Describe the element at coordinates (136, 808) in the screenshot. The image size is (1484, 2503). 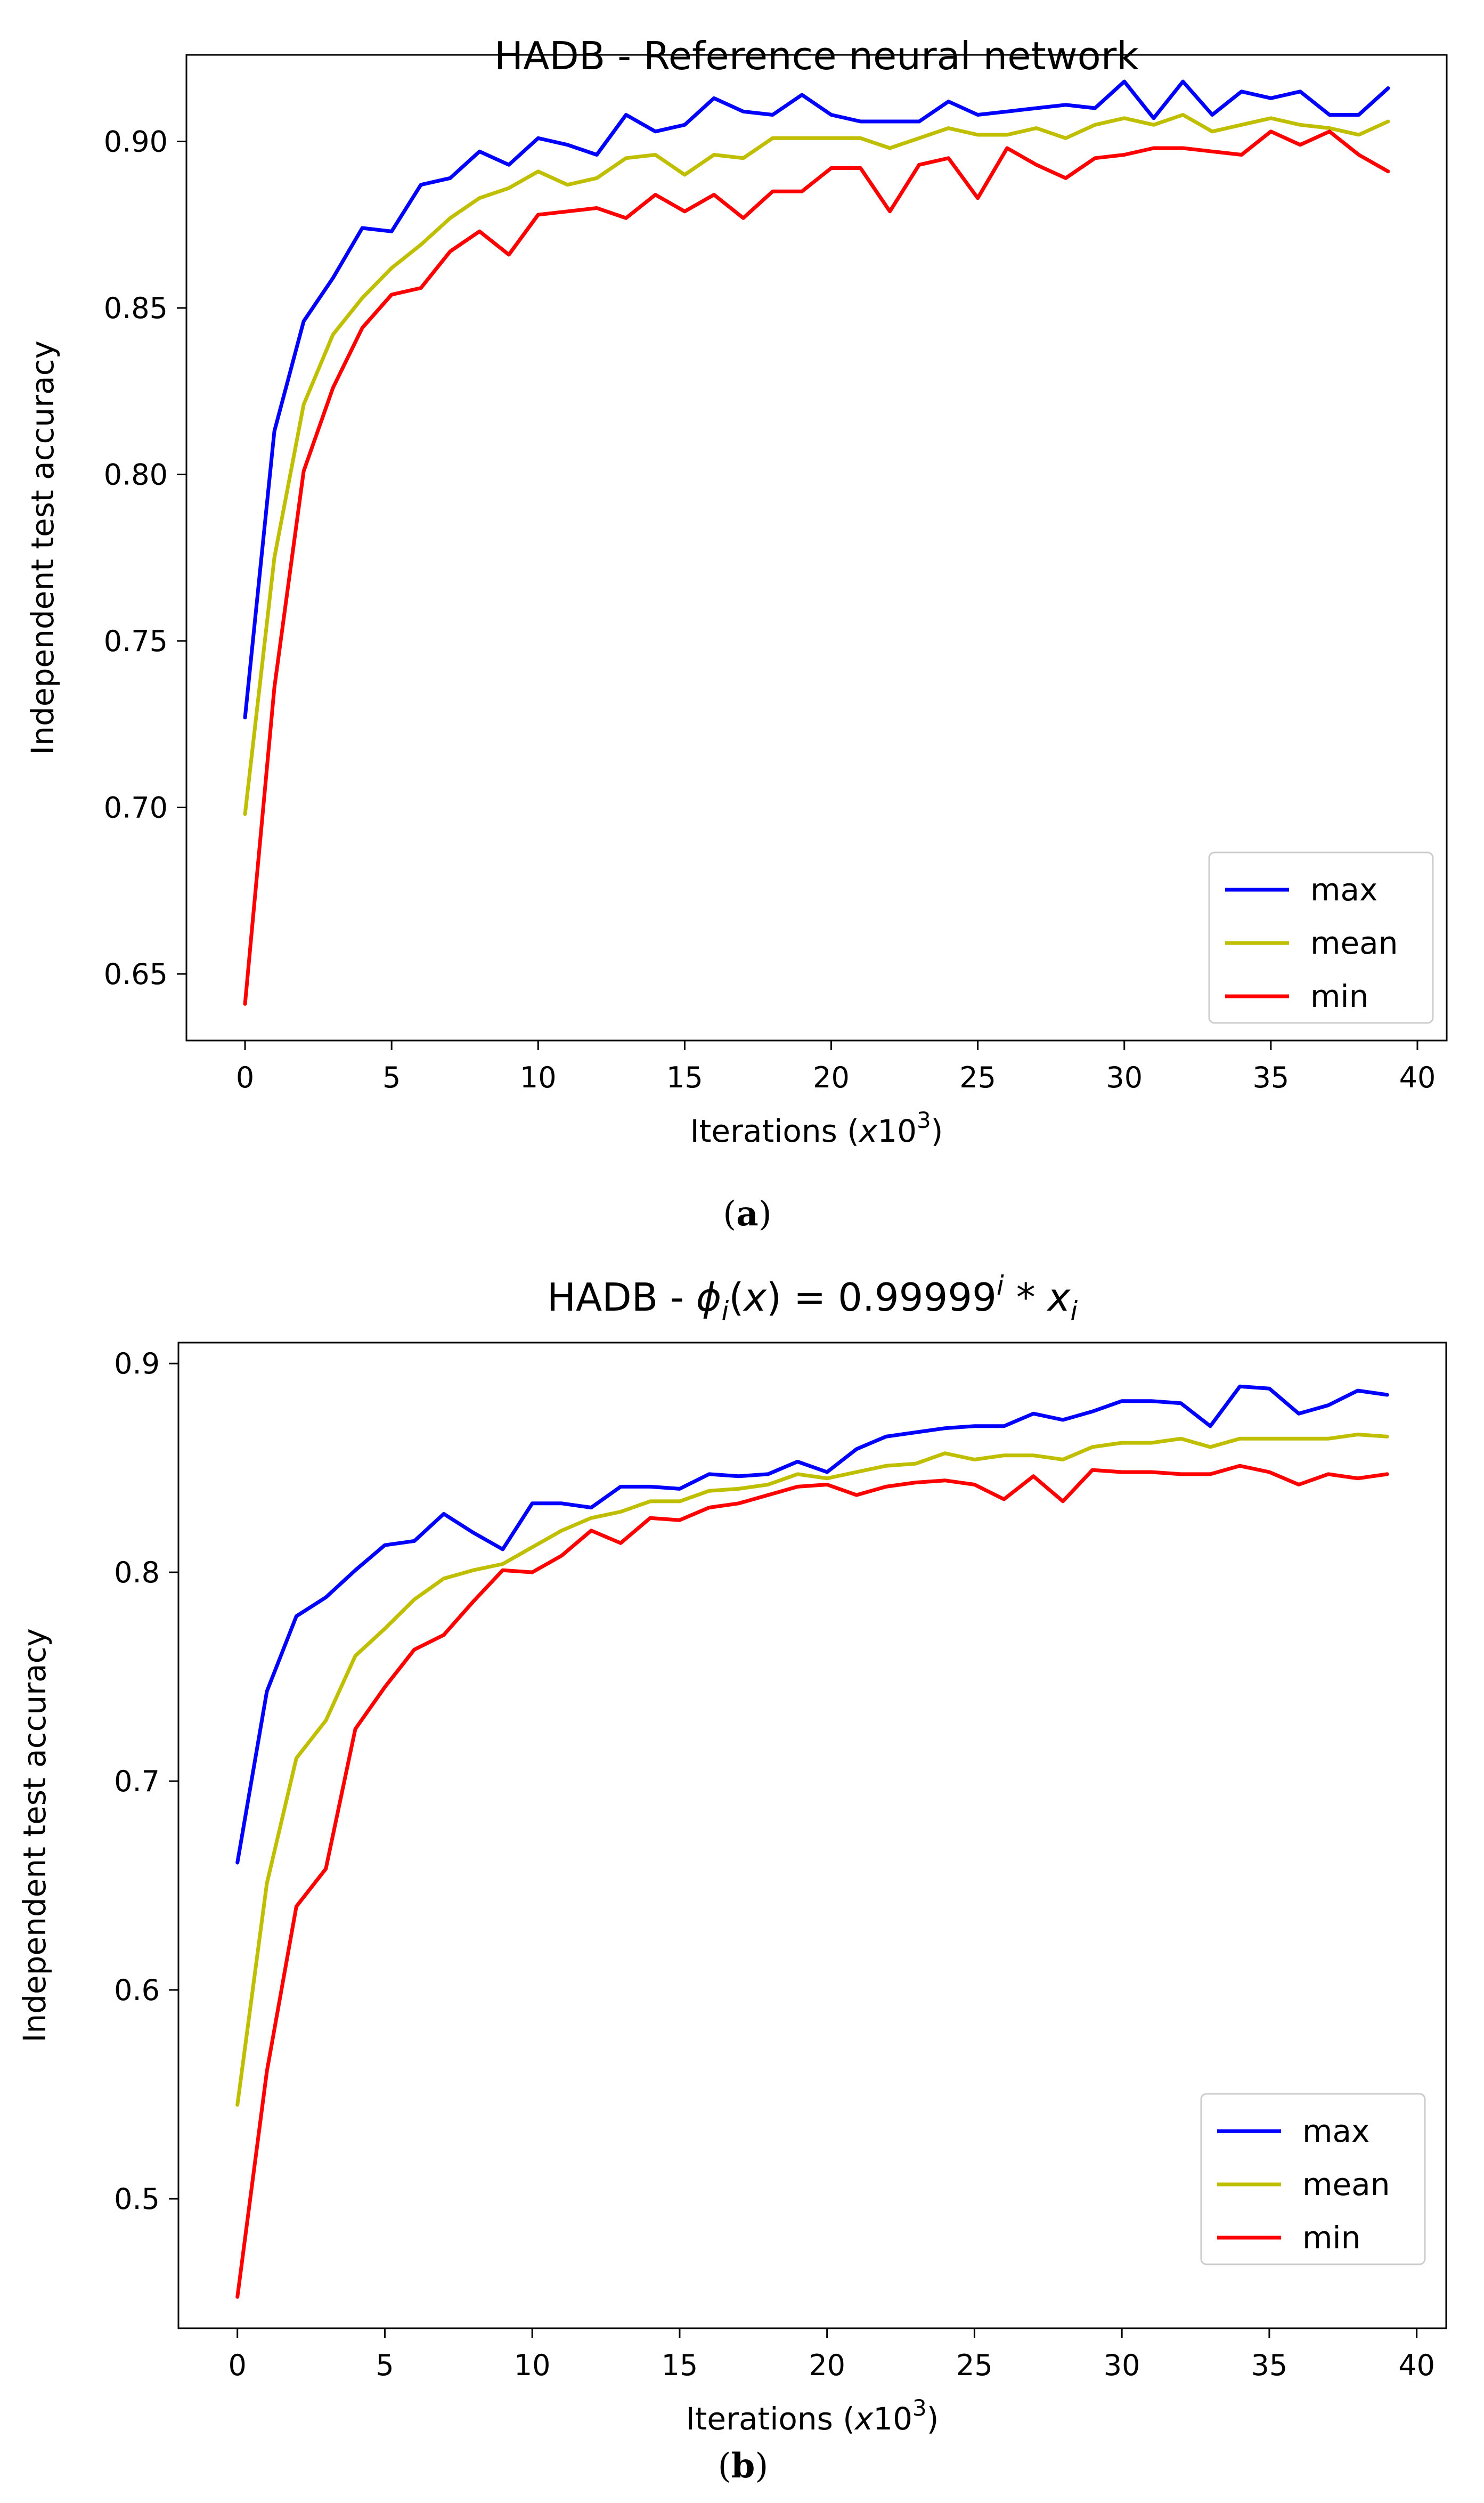
I see `y-tick-label: 0.70` at that location.